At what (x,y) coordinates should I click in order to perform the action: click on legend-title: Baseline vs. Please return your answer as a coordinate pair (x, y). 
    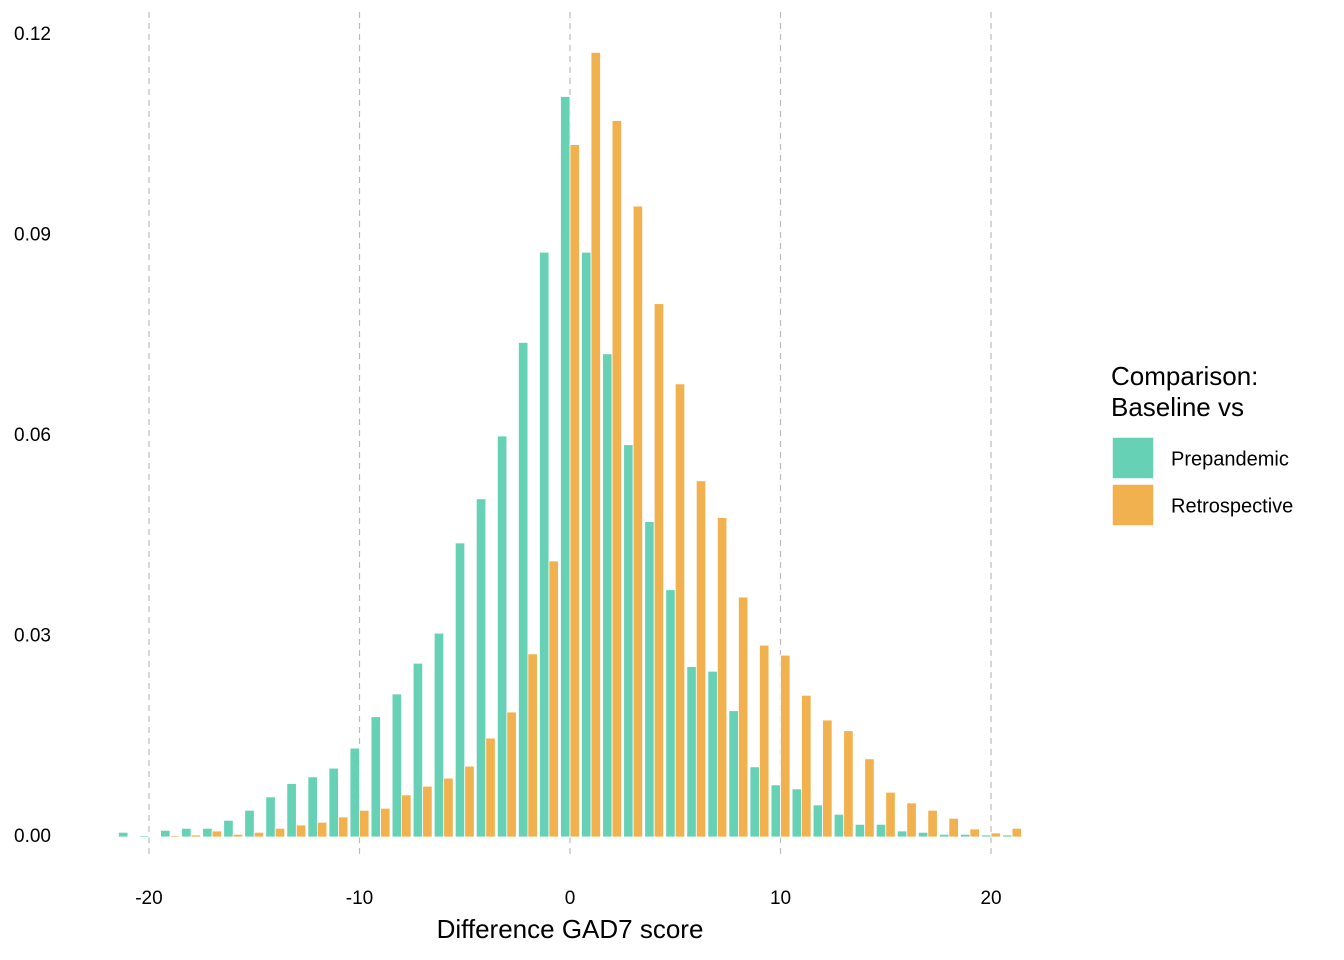
    Looking at the image, I should click on (1177, 407).